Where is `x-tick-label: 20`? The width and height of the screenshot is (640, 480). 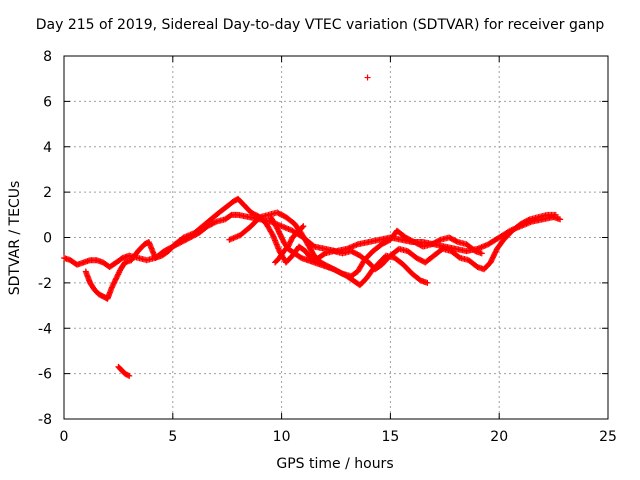 x-tick-label: 20 is located at coordinates (499, 437).